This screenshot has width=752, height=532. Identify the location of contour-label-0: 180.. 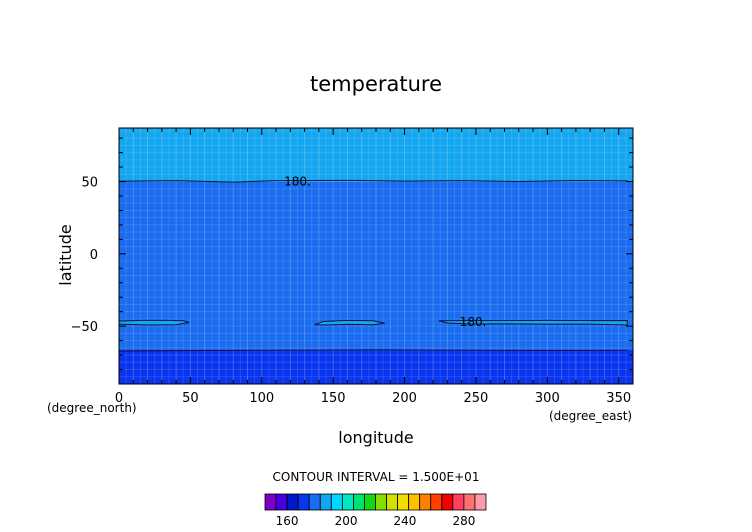
(297, 182).